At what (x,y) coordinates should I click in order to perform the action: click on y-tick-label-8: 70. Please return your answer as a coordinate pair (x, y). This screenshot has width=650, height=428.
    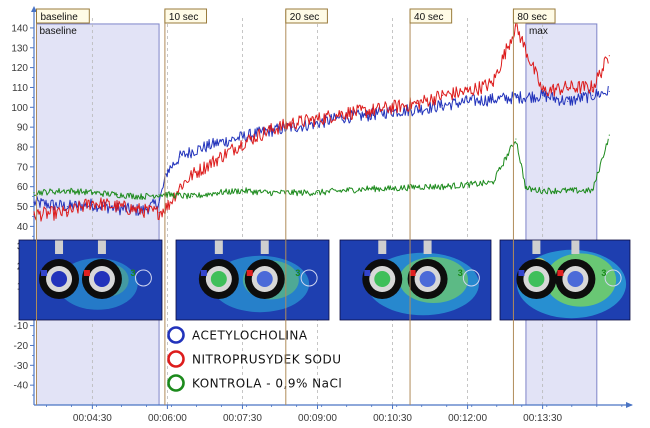
    Looking at the image, I should click on (23, 167).